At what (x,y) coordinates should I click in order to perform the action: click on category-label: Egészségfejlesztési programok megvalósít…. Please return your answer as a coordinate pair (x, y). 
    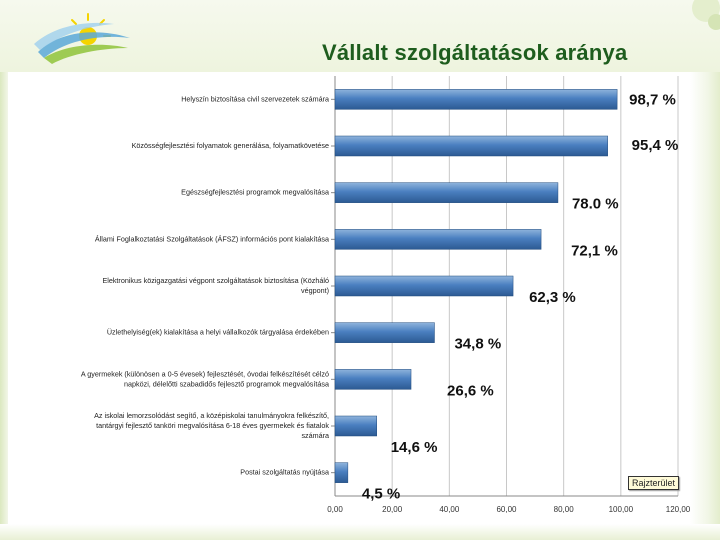
    Looking at the image, I should click on (255, 192).